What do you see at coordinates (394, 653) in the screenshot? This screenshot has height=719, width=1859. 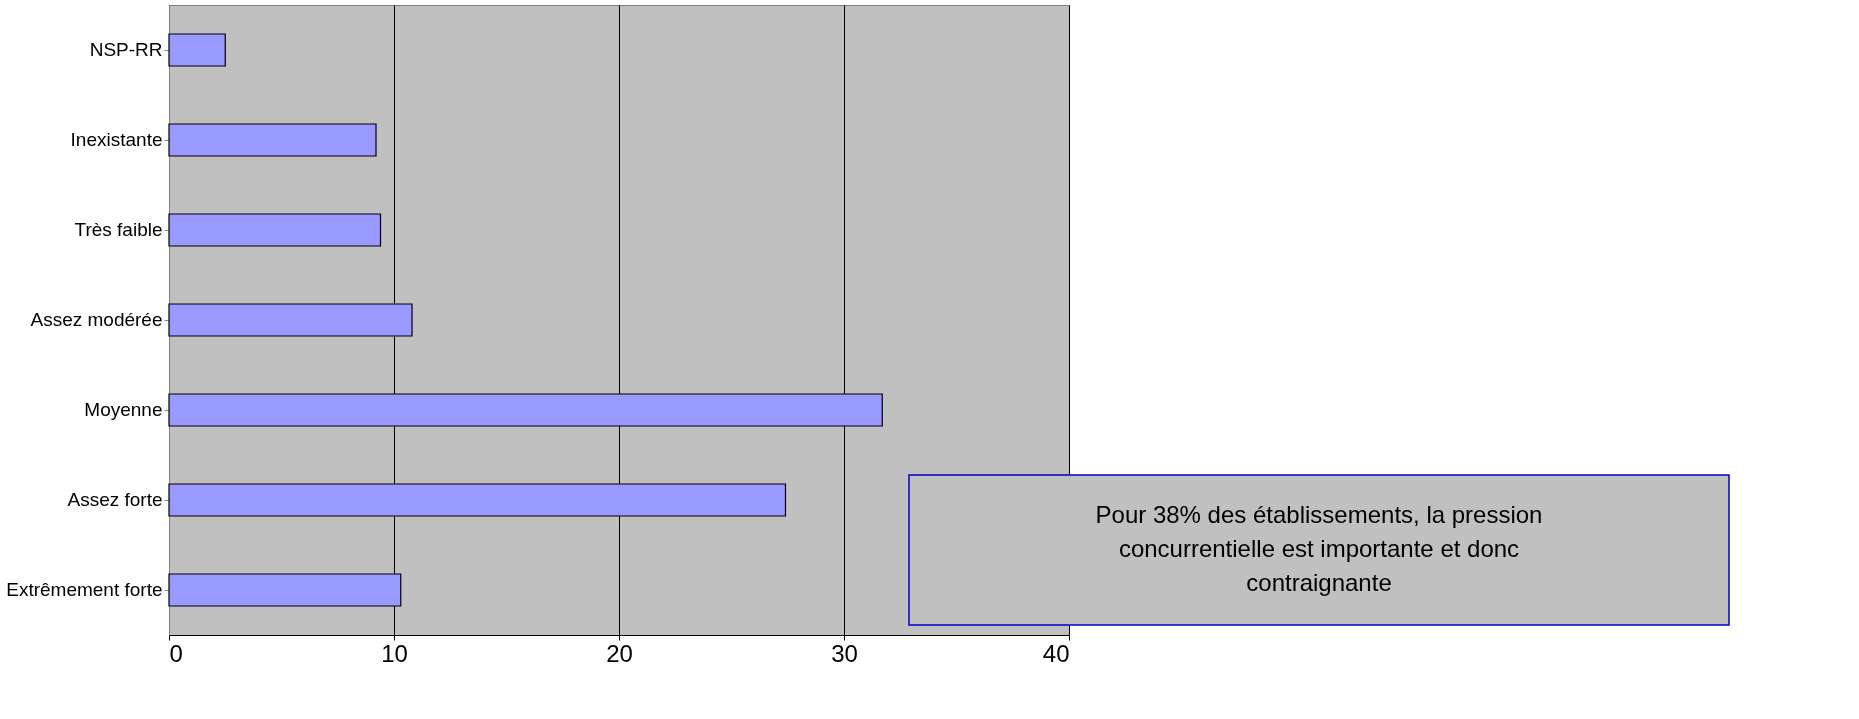 I see `x-tick-label: 10` at bounding box center [394, 653].